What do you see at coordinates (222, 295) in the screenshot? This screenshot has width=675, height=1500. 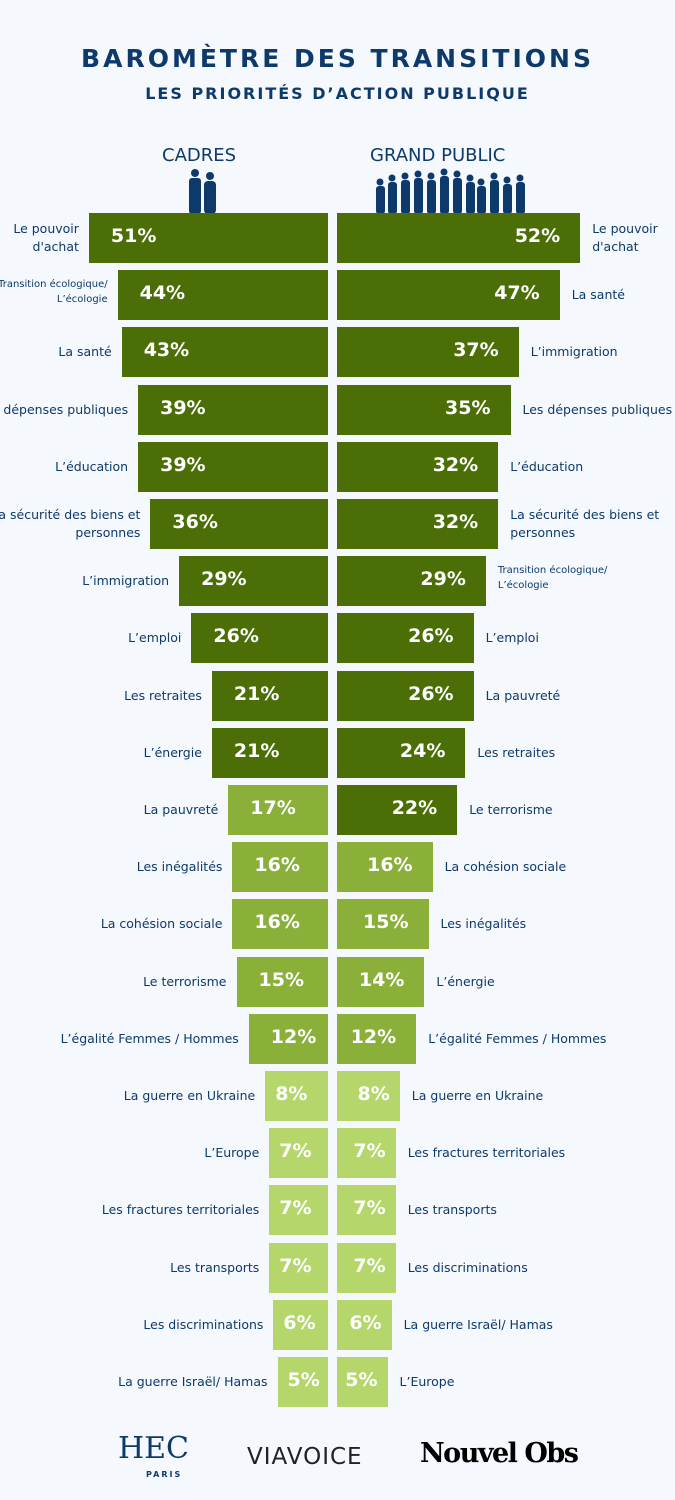 I see `cadres-bar: 44%` at bounding box center [222, 295].